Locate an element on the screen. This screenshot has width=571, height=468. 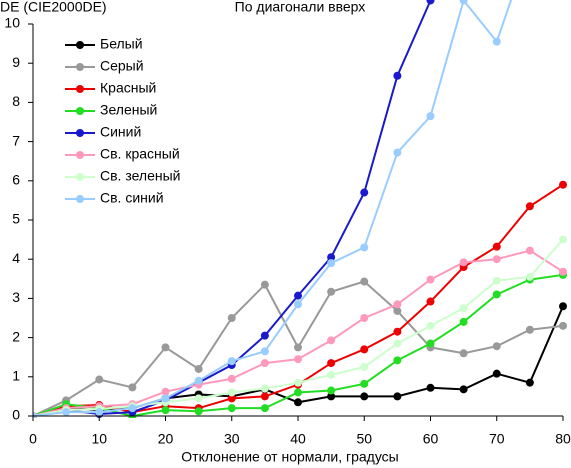
x-tick-label: 50 is located at coordinates (364, 439).